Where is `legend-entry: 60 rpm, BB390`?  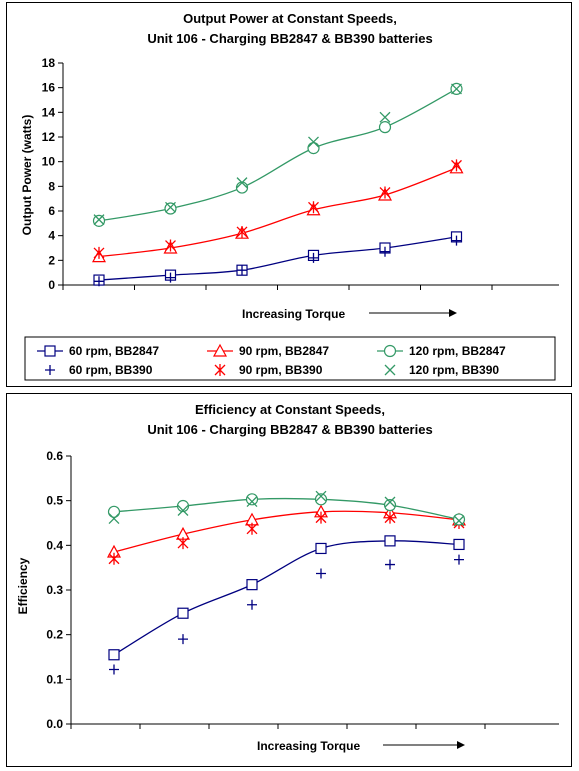 legend-entry: 60 rpm, BB390 is located at coordinates (99, 370).